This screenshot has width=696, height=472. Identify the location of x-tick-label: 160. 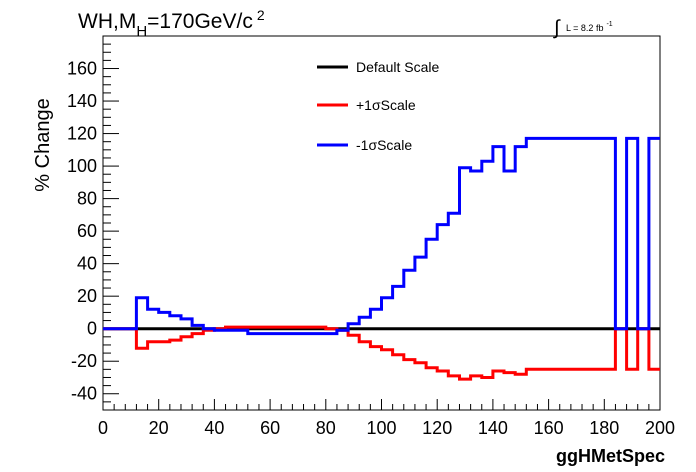
(549, 428).